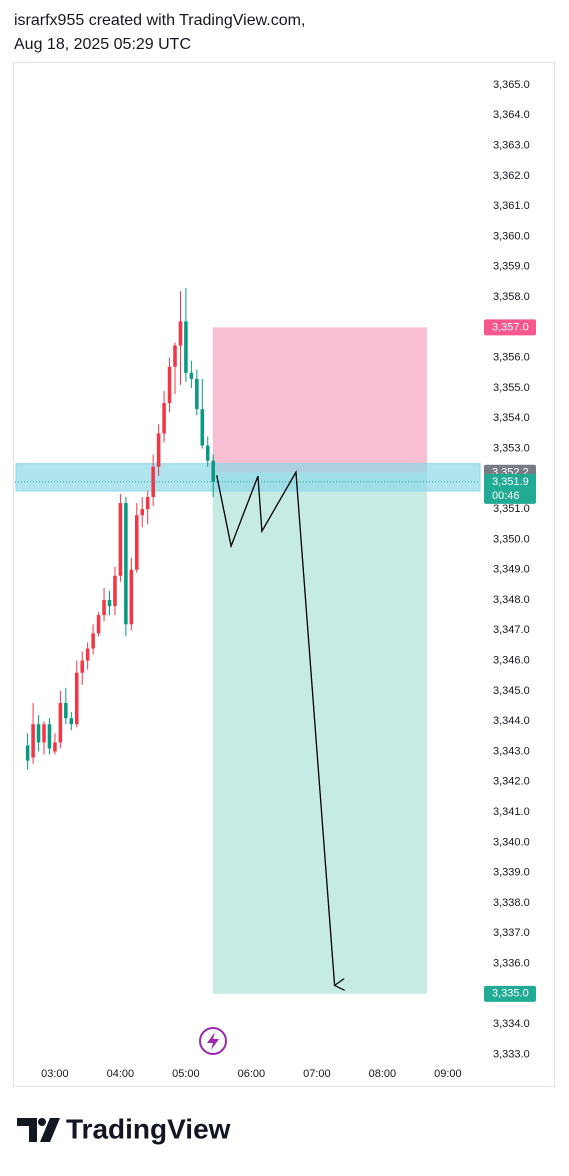 The height and width of the screenshot is (1176, 569). I want to click on x-tick-label: 09:00, so click(448, 1074).